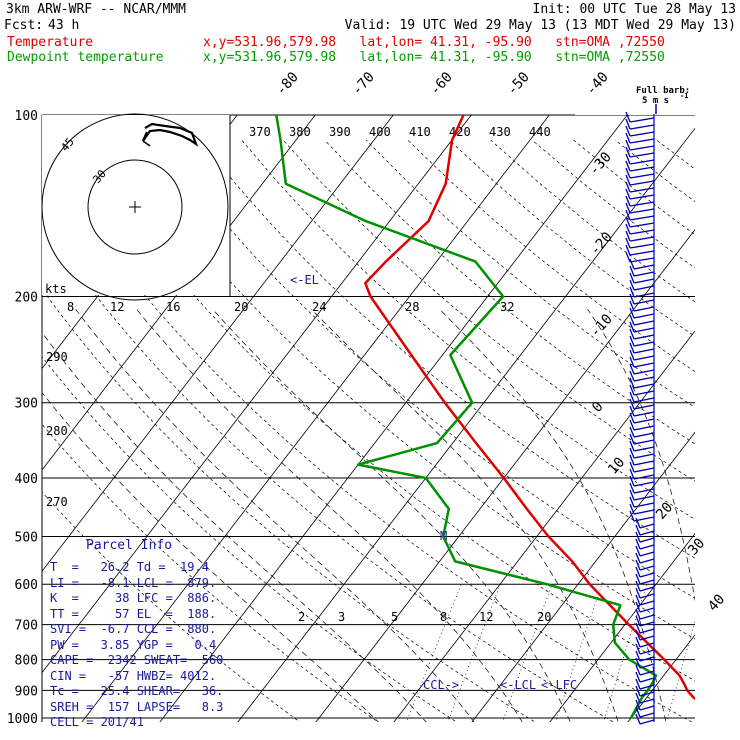 The height and width of the screenshot is (740, 740). I want to click on hodograph-trace, so click(170, 134).